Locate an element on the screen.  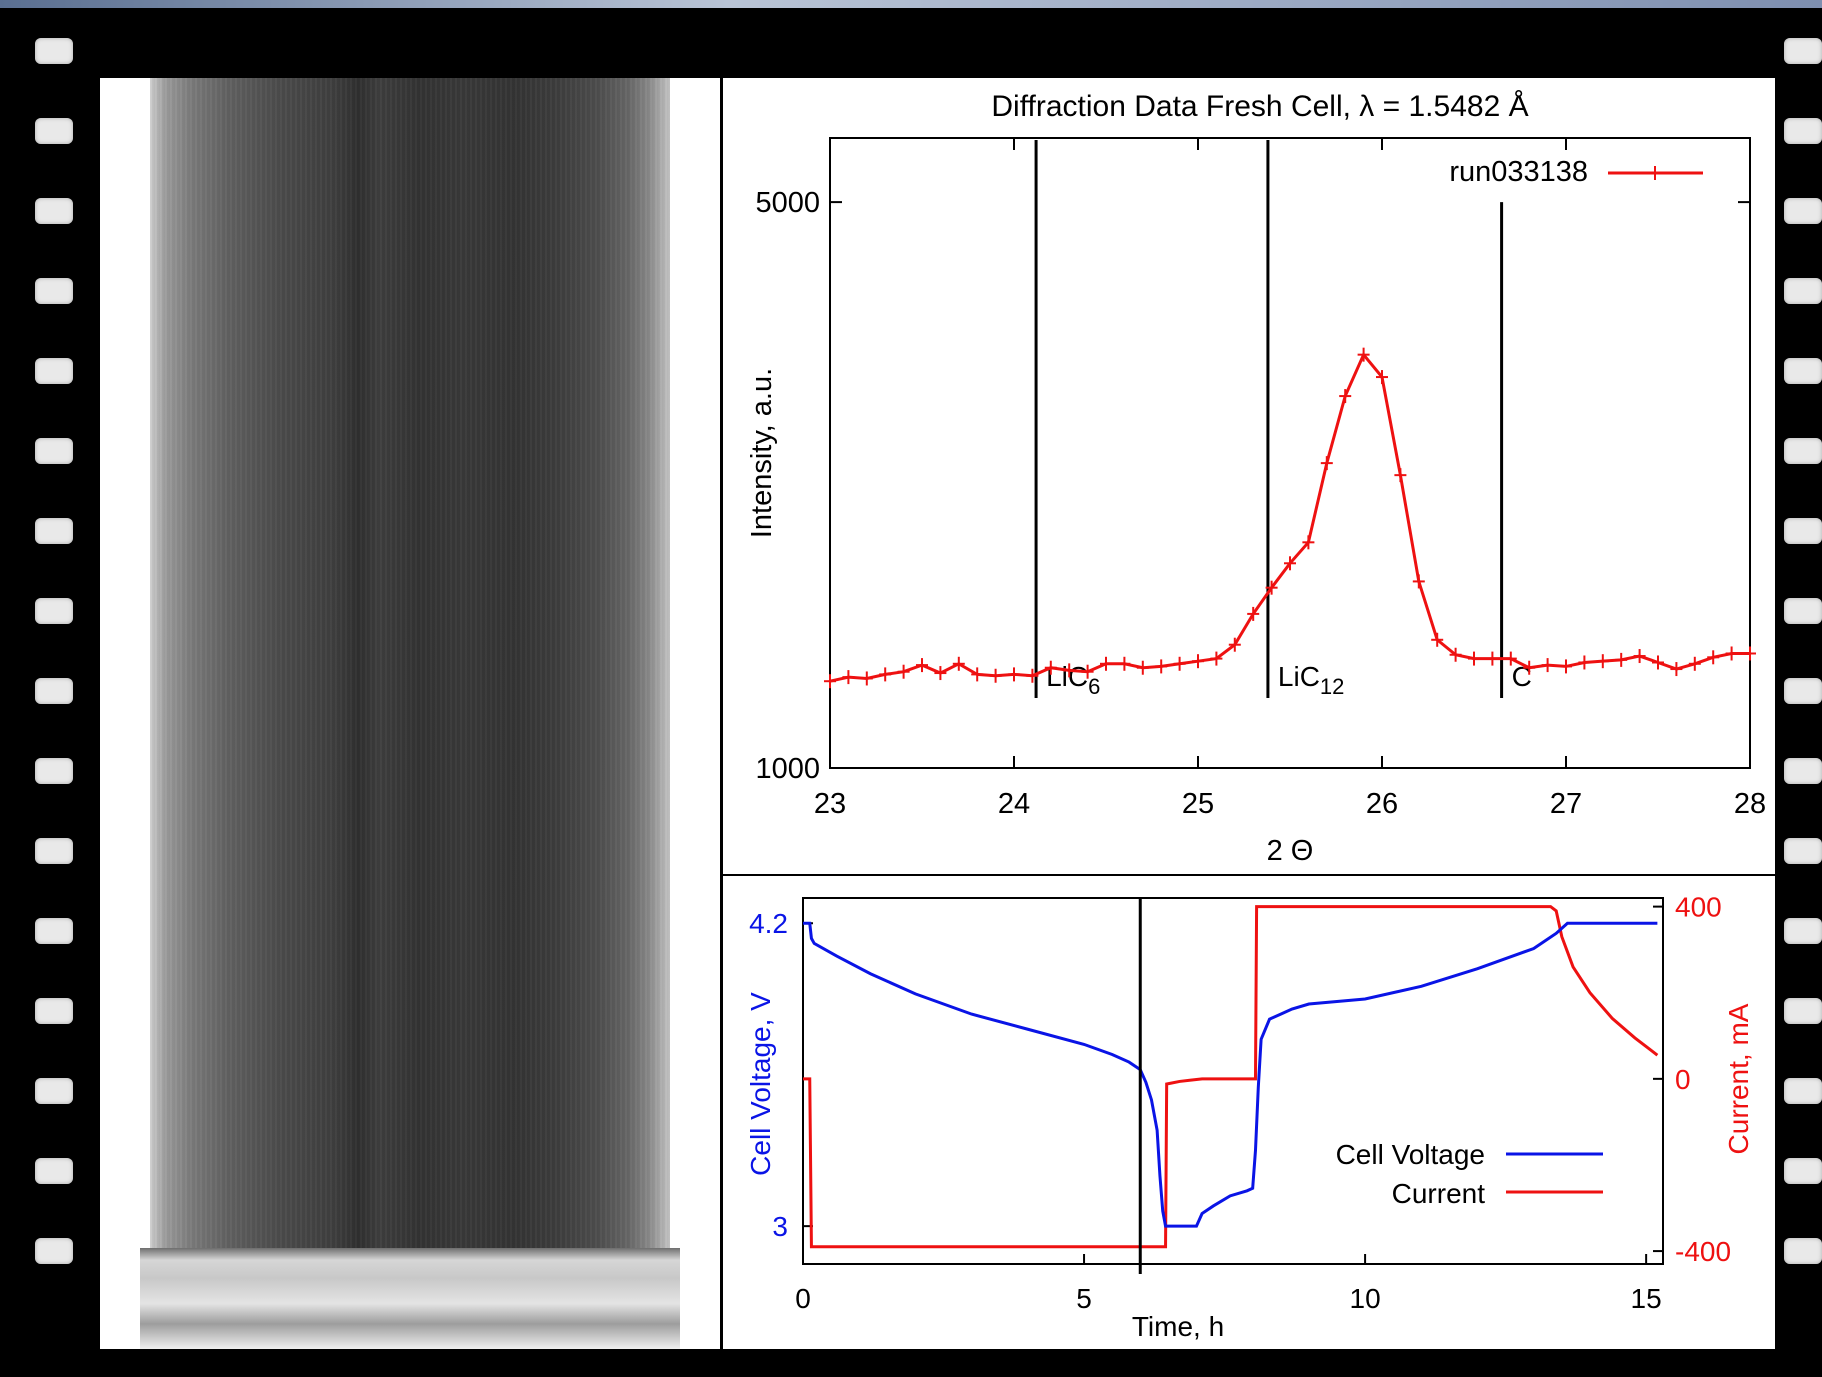
series-line-current is located at coordinates (1231, 1077).